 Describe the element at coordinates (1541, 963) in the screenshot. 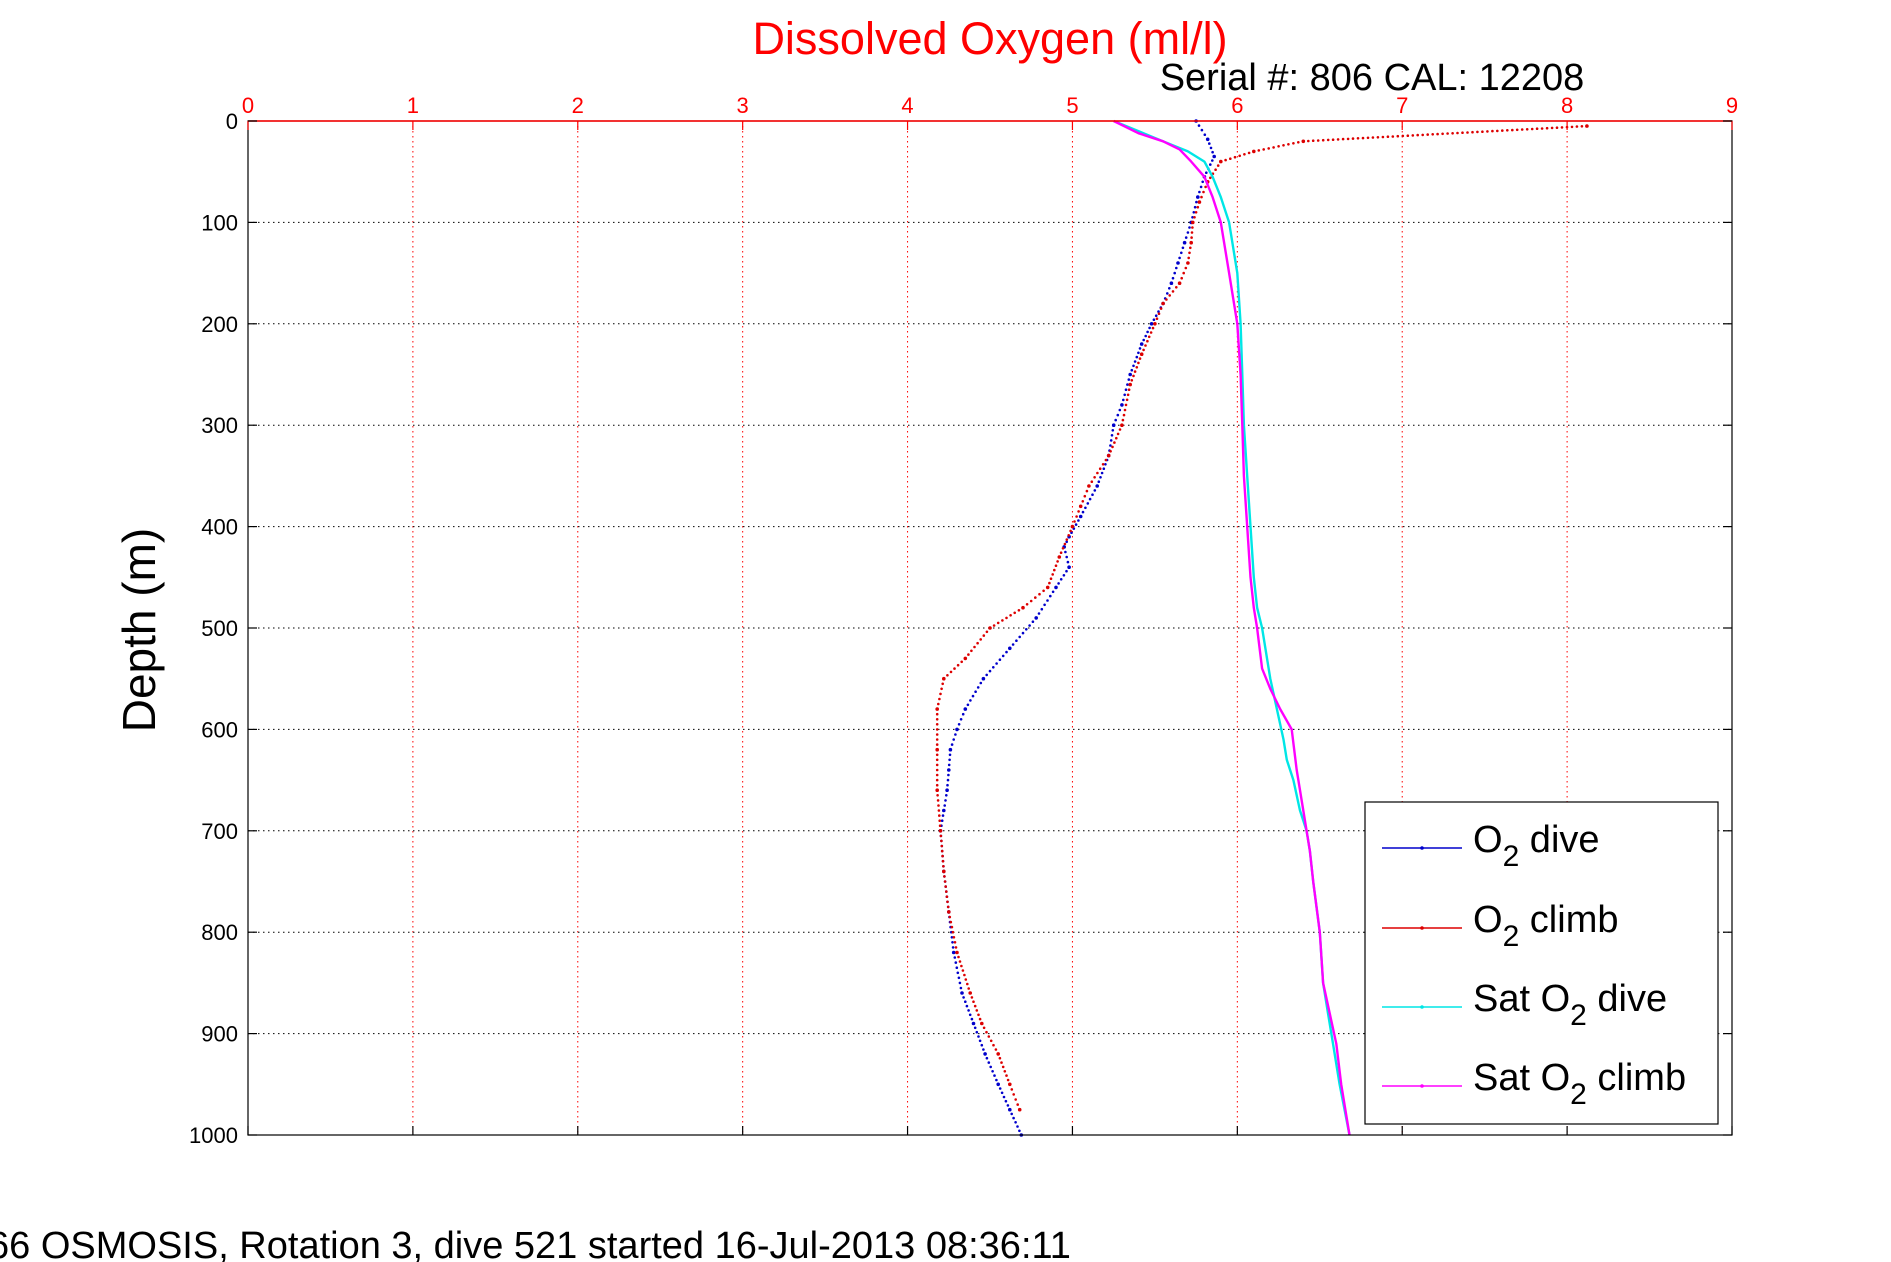

I see `legend-box` at that location.